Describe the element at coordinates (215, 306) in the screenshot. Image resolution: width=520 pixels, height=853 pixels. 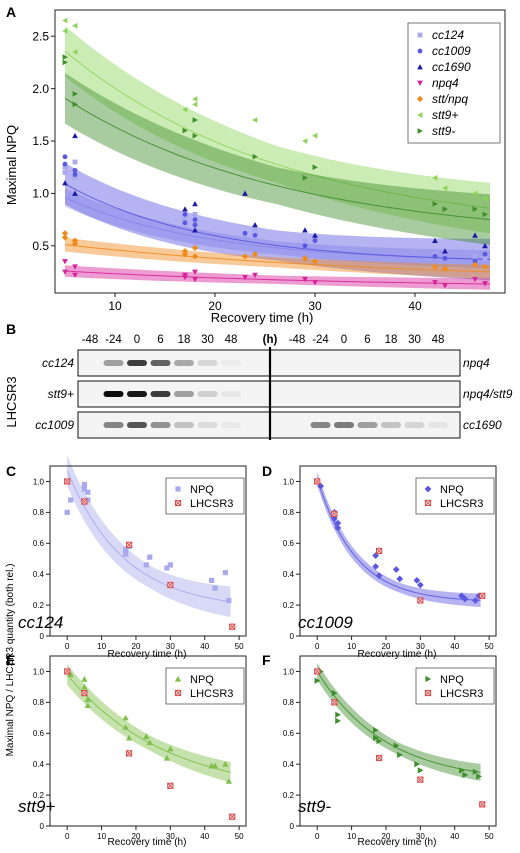
I see `chart-a-xtick-label-1: 20` at that location.